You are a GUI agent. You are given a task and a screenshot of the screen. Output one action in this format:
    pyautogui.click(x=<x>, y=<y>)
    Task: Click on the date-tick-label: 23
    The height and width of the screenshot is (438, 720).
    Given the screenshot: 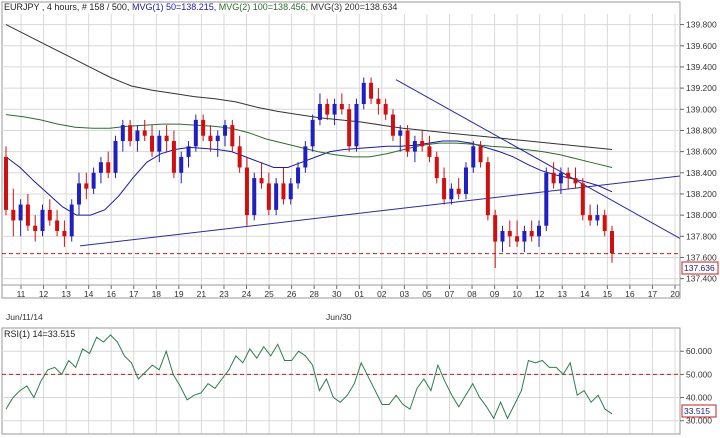 What is the action you would take?
    pyautogui.click(x=224, y=294)
    